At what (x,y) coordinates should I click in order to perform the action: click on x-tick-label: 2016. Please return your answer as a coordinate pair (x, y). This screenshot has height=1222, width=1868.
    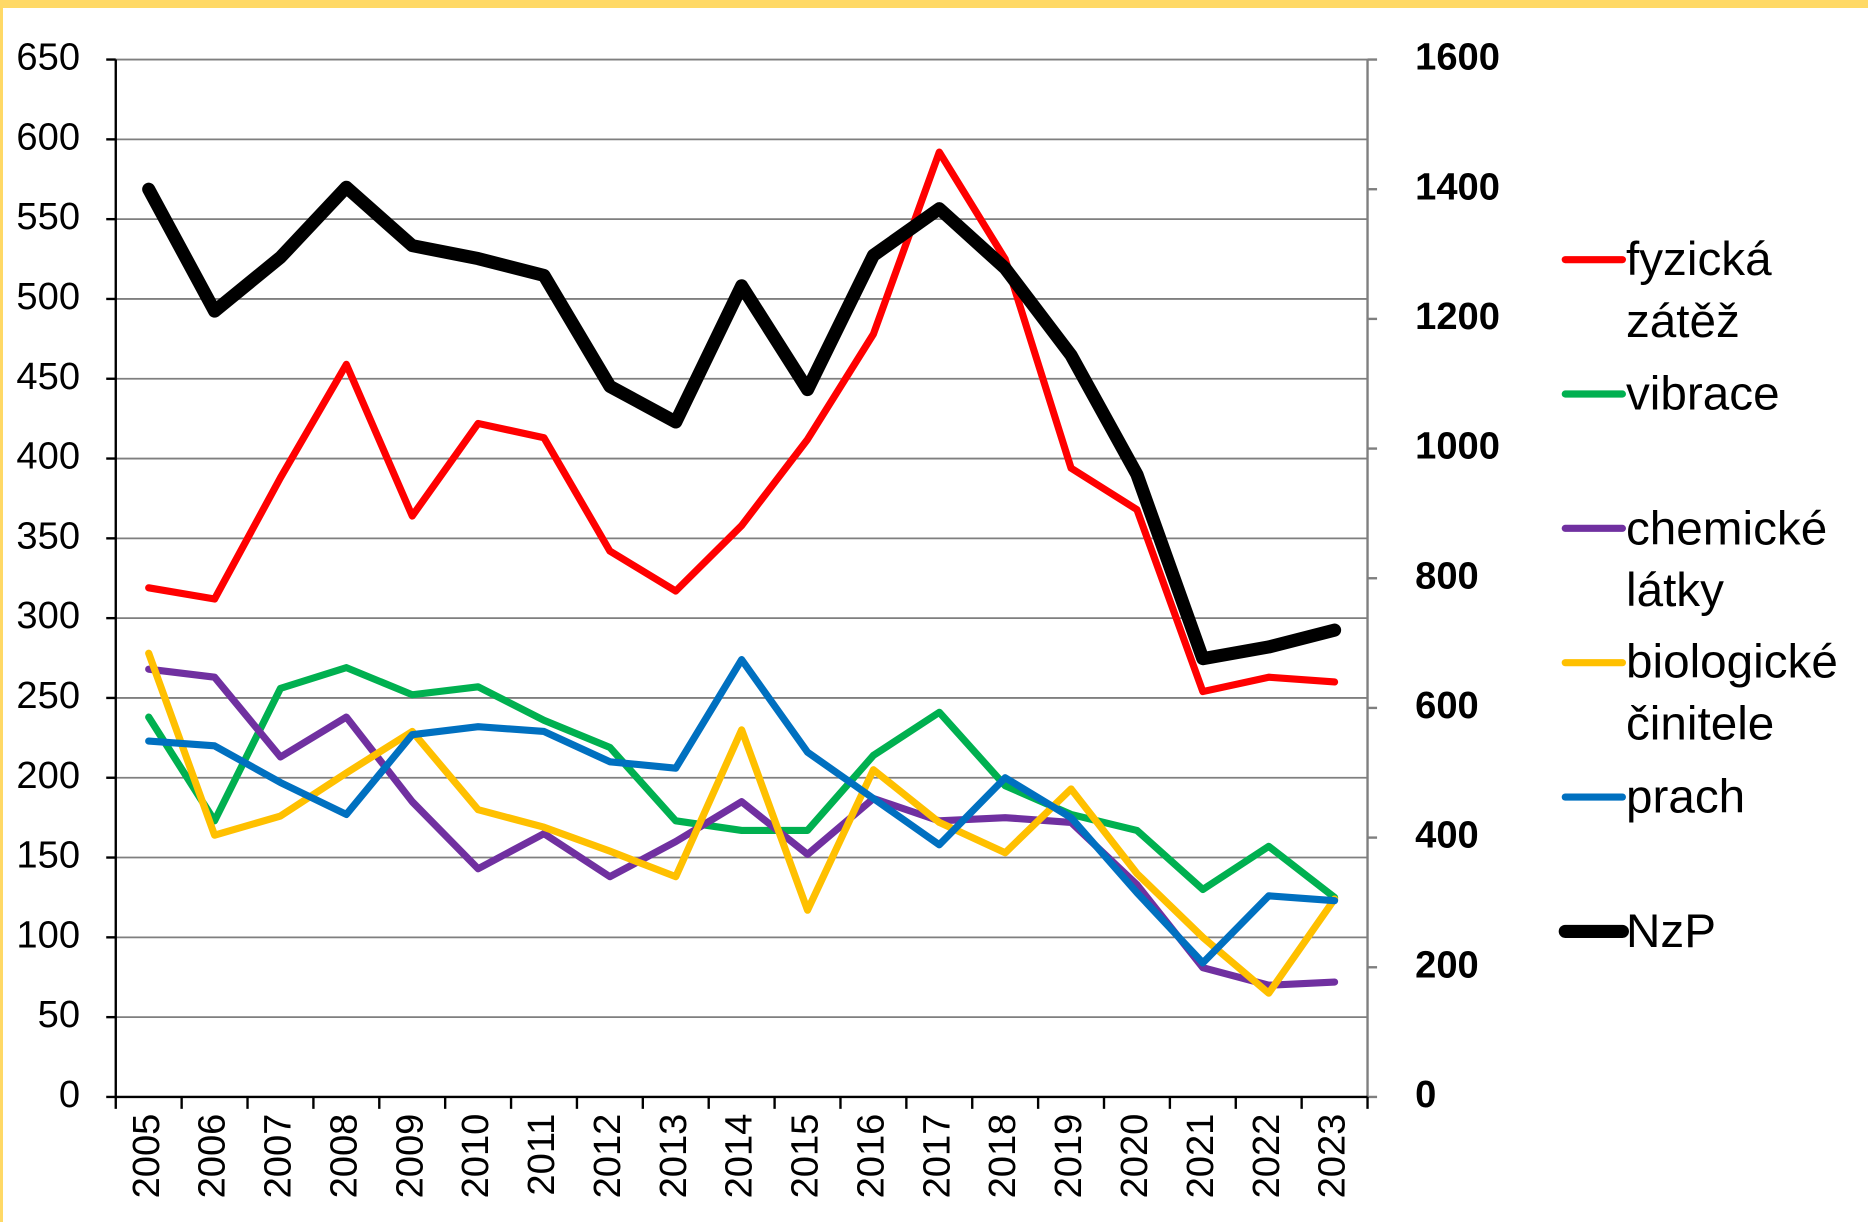
    Looking at the image, I should click on (871, 1156).